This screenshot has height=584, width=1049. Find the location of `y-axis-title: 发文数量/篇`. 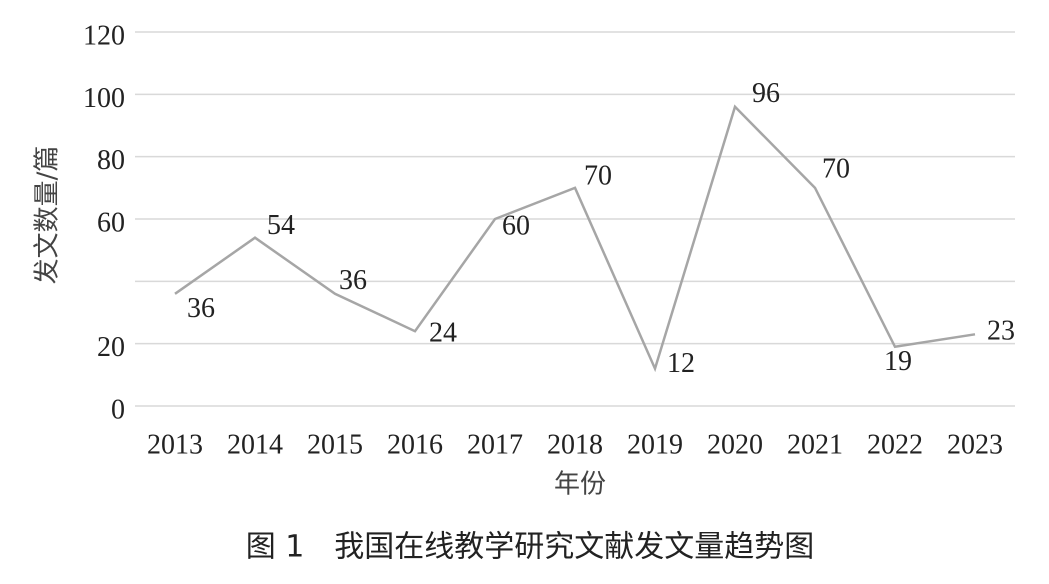

y-axis-title: 发文数量/篇 is located at coordinates (48, 215).